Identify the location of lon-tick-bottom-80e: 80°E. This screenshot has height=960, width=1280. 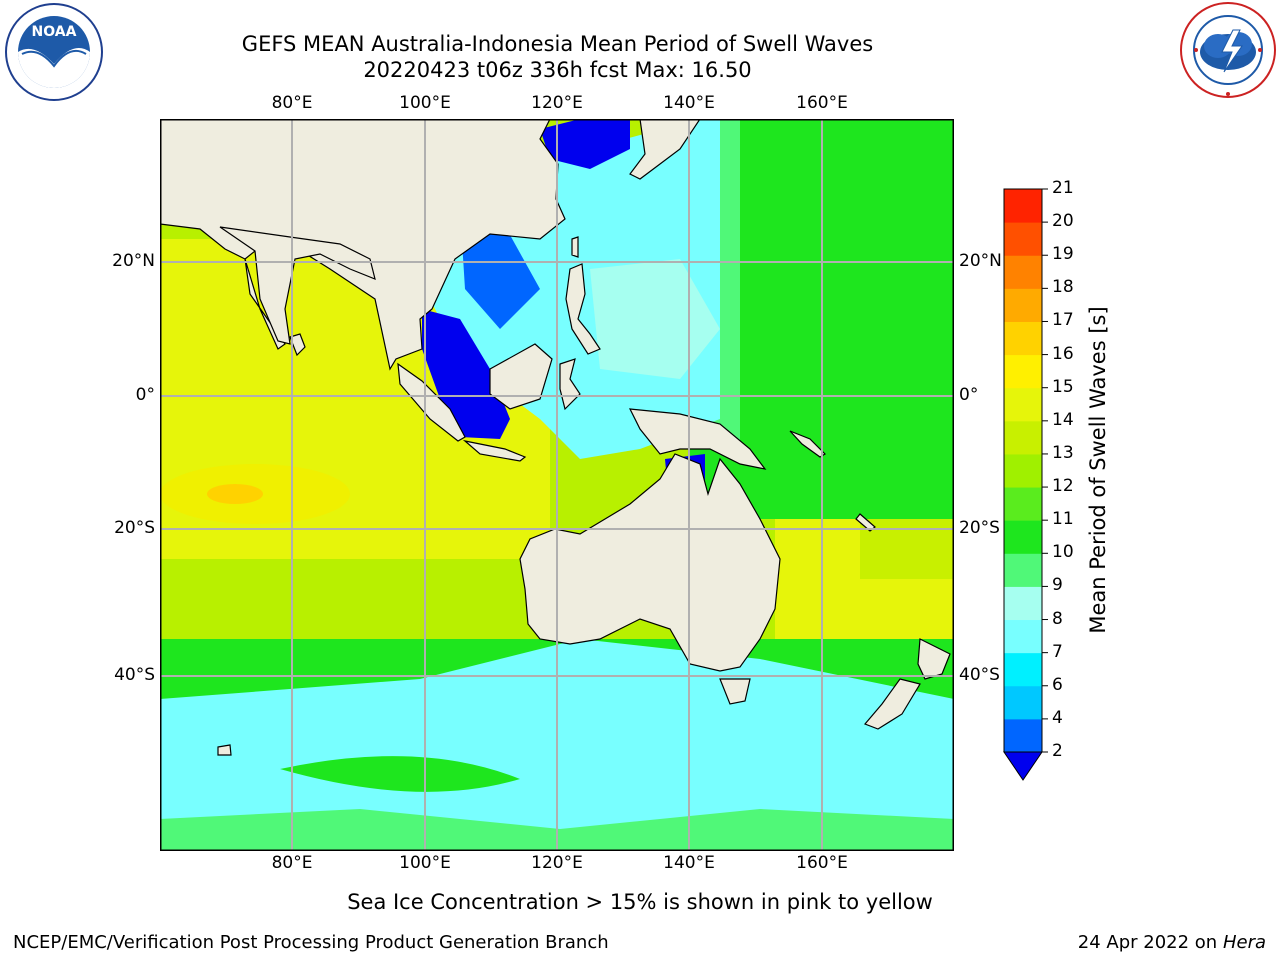
(292, 863).